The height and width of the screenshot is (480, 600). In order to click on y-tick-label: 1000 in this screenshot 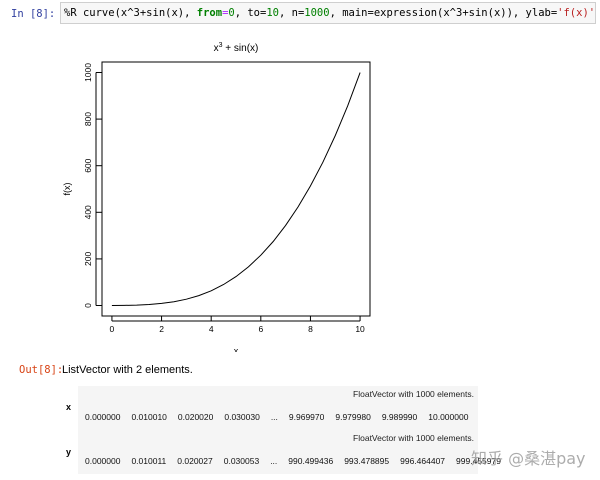, I will do `click(88, 72)`.